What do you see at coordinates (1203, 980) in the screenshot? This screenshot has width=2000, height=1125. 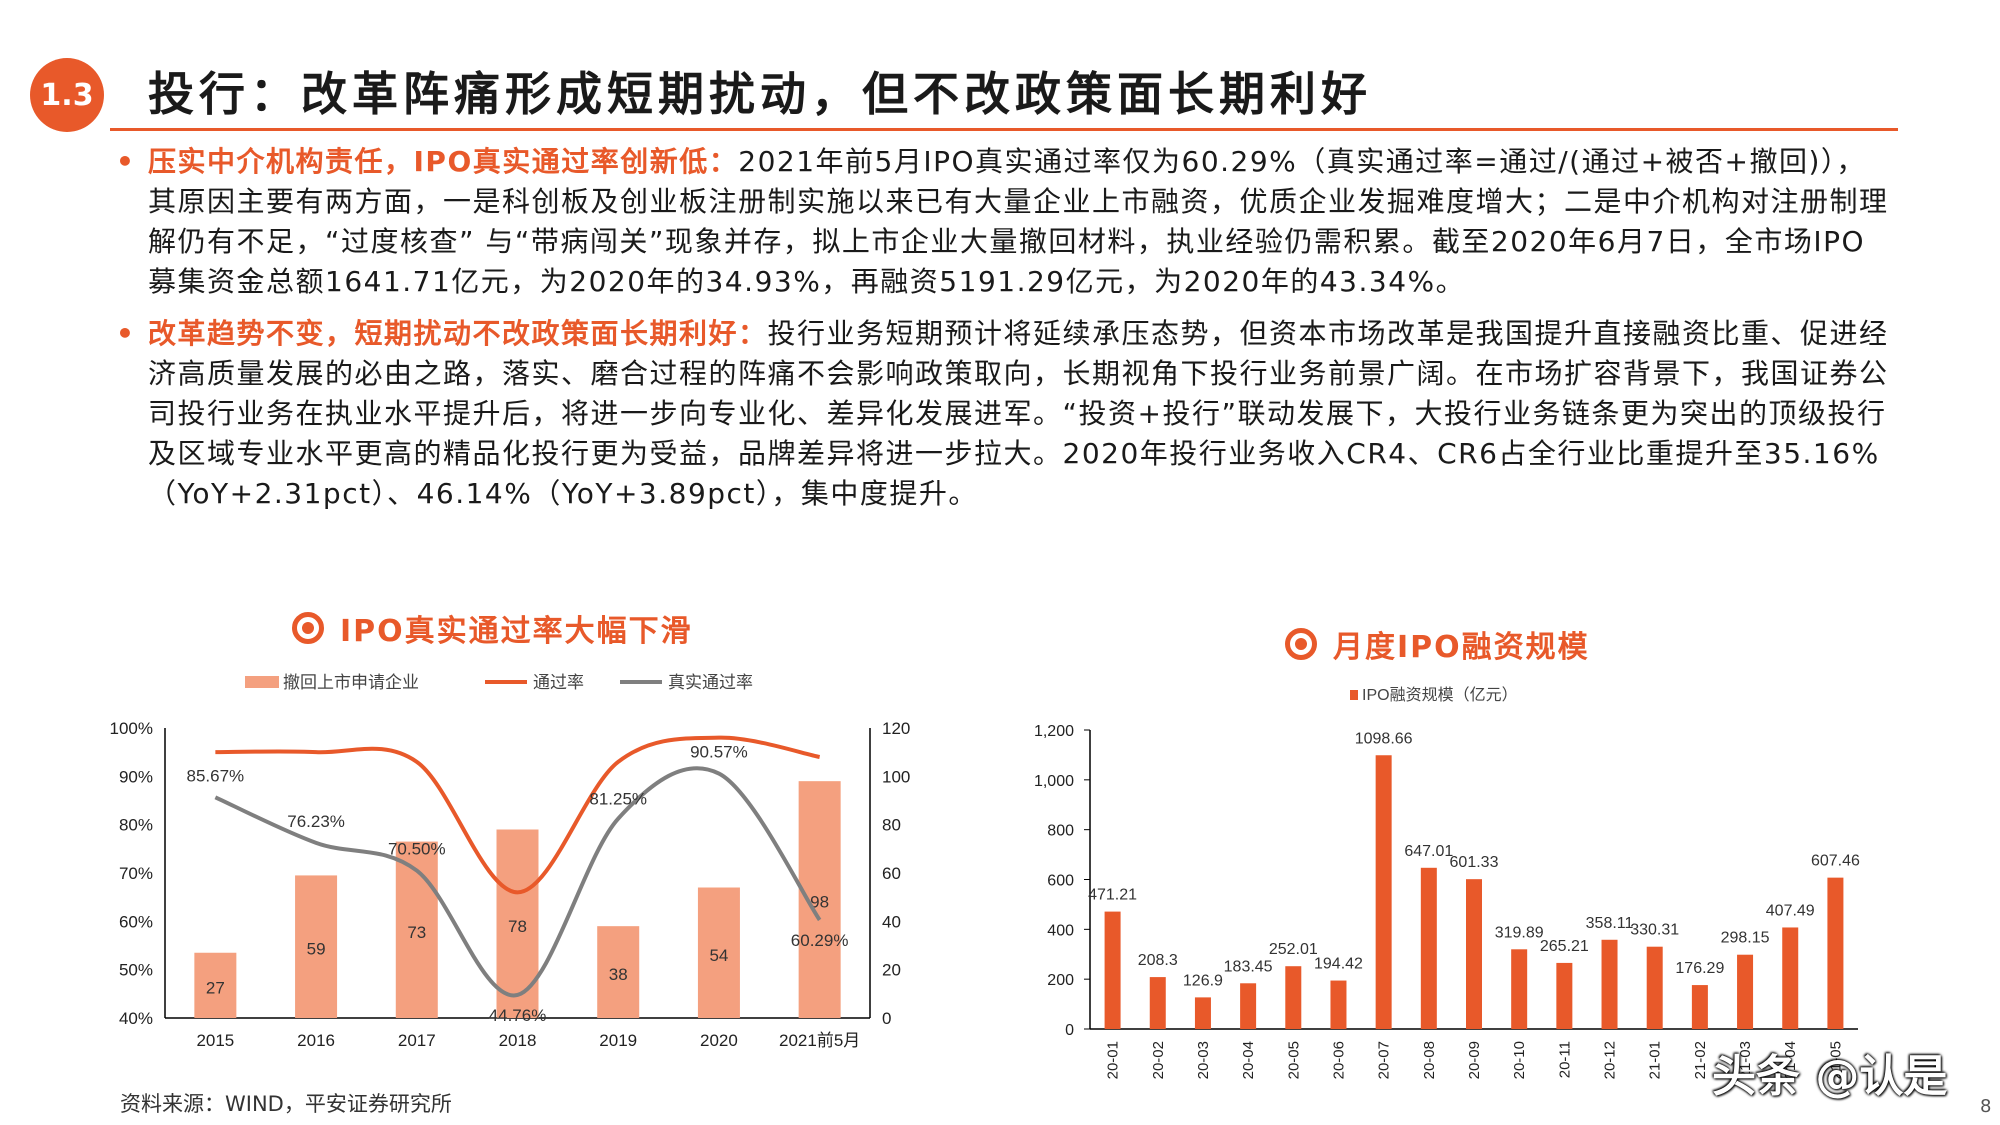 I see `bar-value-label: 126.9` at bounding box center [1203, 980].